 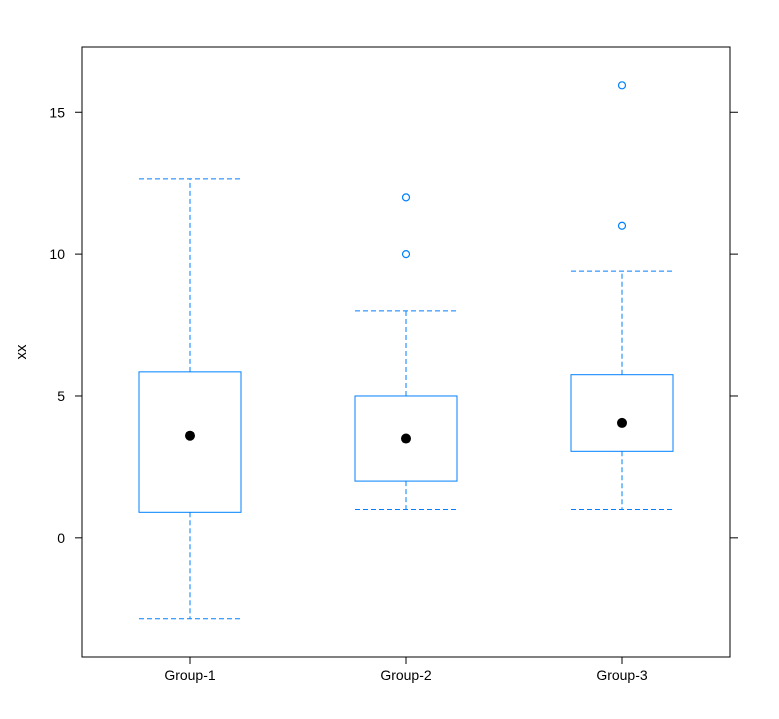 What do you see at coordinates (406, 675) in the screenshot?
I see `x-tick-label: Group-2` at bounding box center [406, 675].